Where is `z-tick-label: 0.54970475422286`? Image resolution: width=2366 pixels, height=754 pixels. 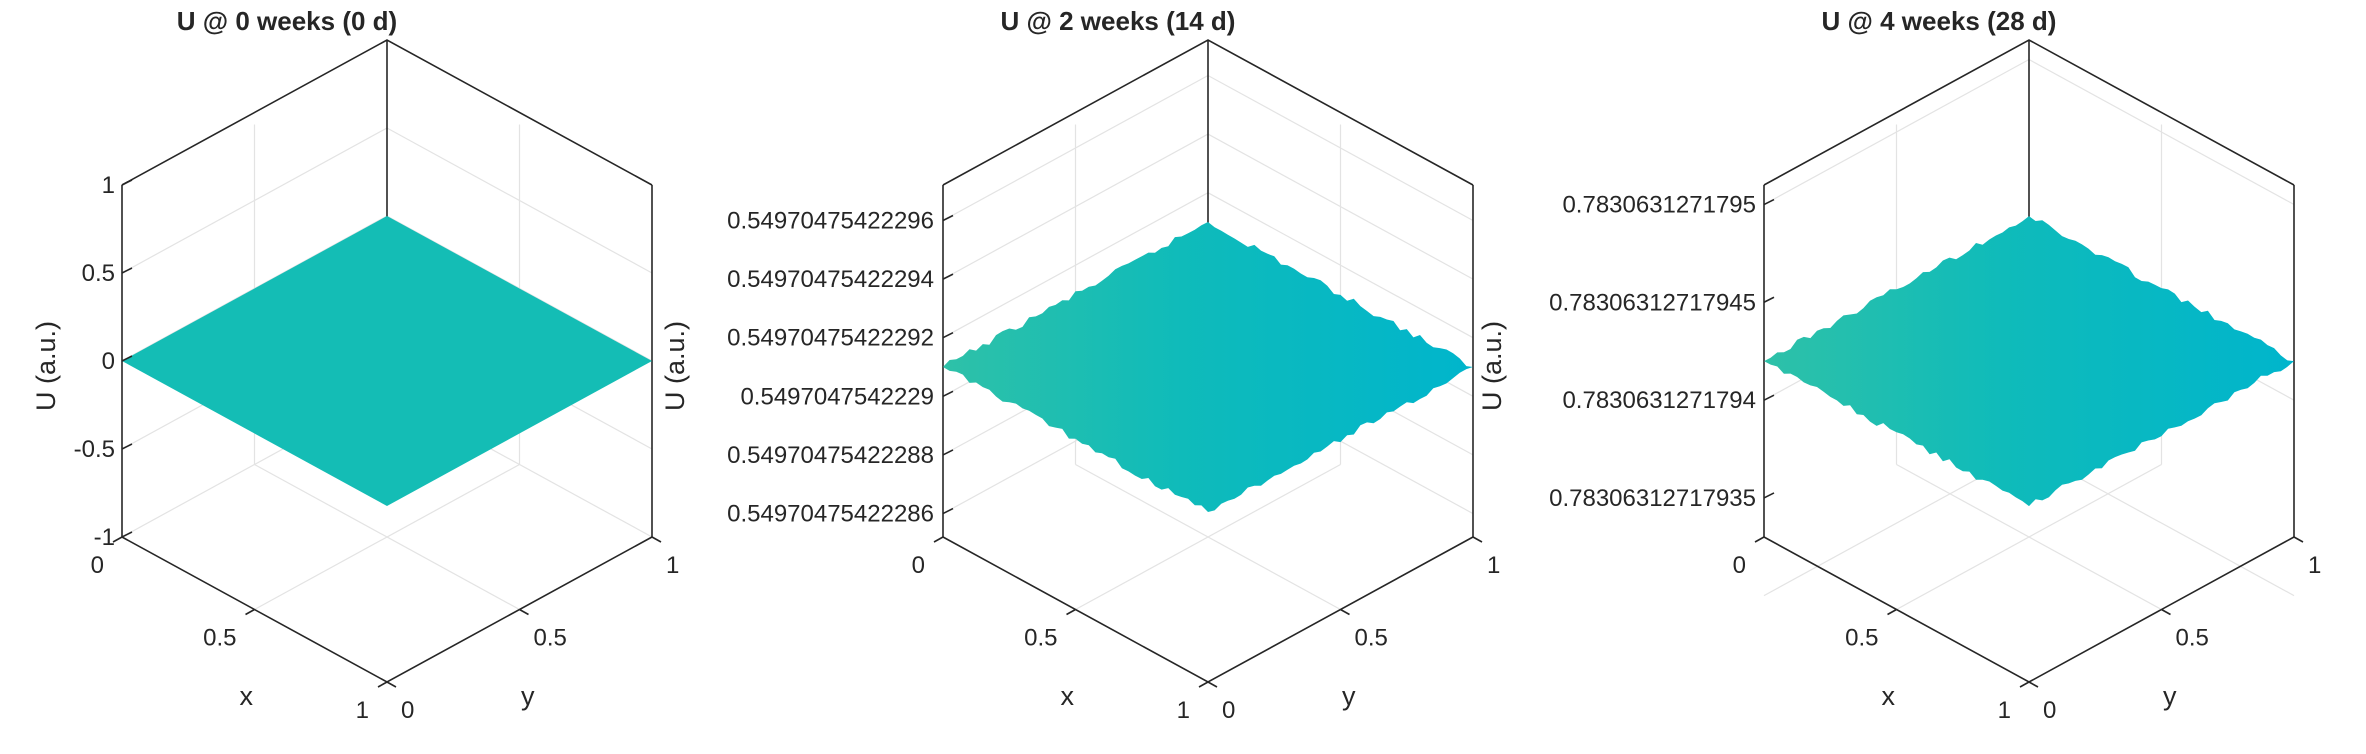 z-tick-label: 0.54970475422286 is located at coordinates (830, 514).